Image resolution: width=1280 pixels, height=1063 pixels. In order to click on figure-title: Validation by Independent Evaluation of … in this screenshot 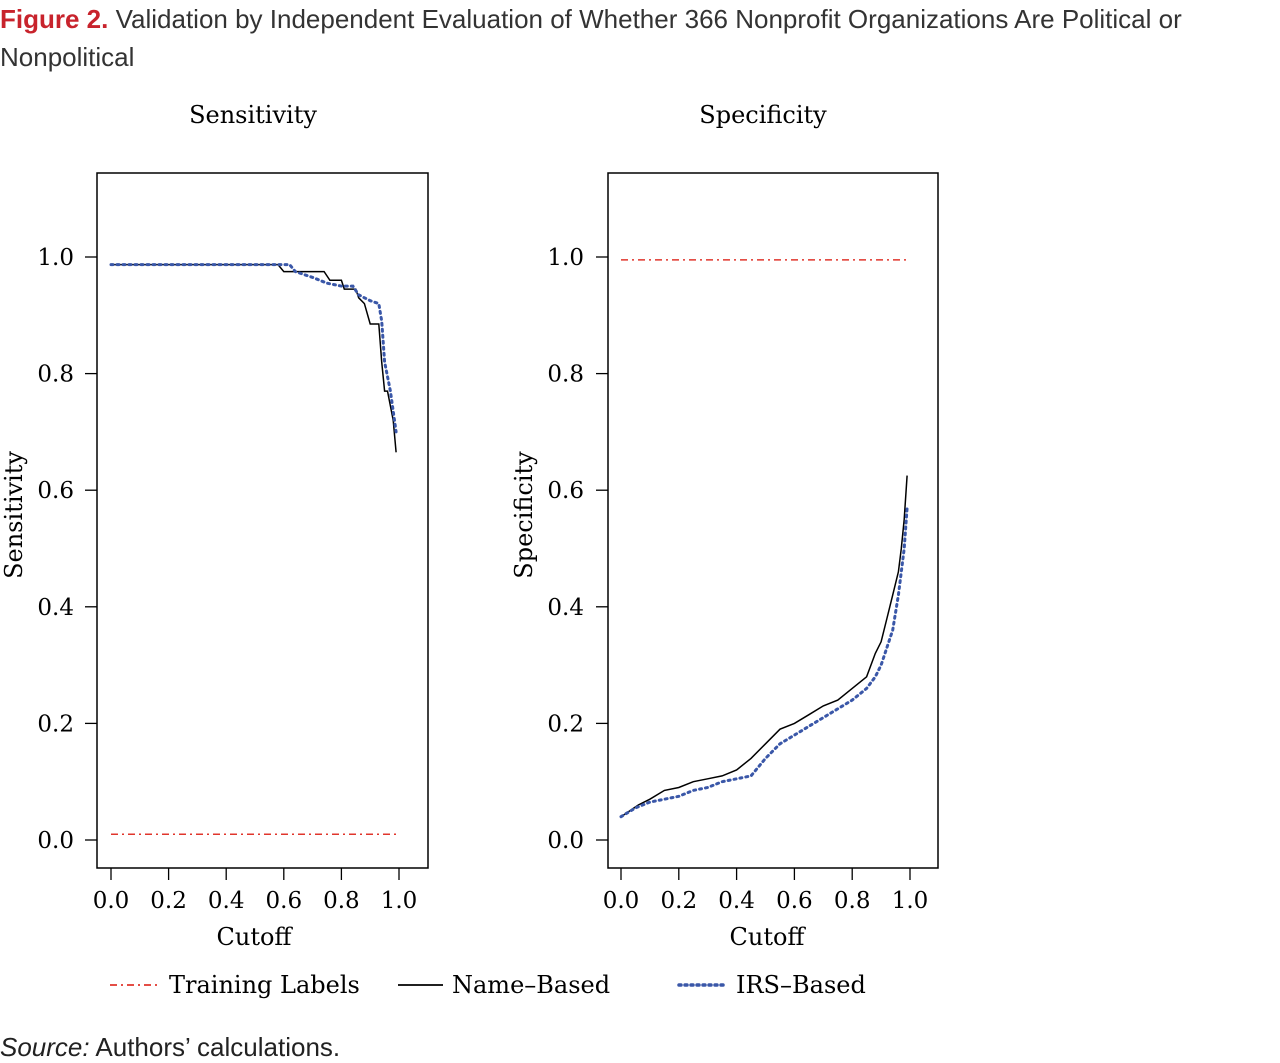, I will do `click(591, 38)`.